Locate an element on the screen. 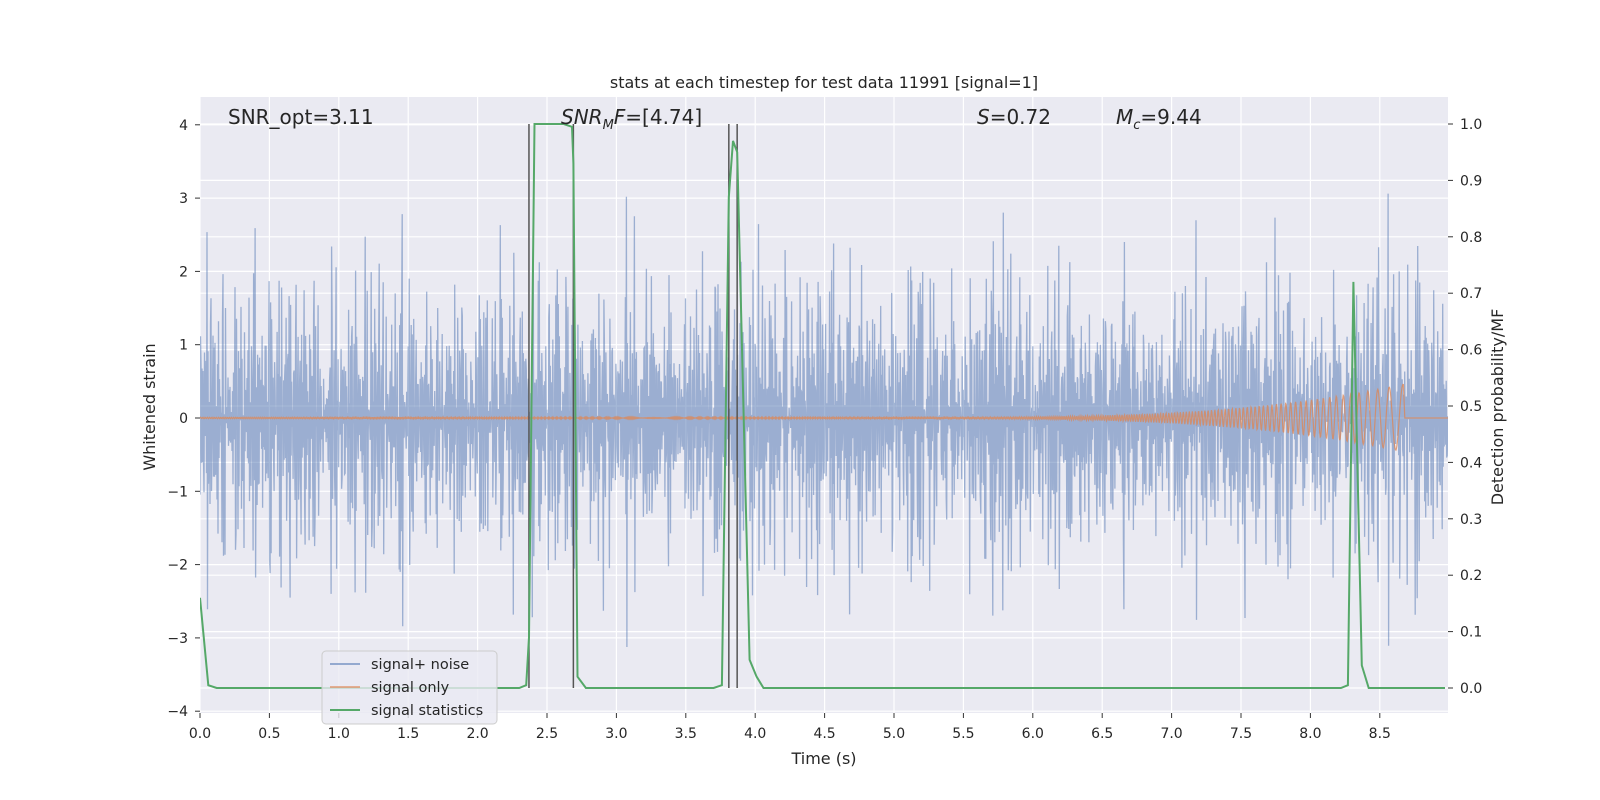  x-tick-label: 0.0 is located at coordinates (200, 734).